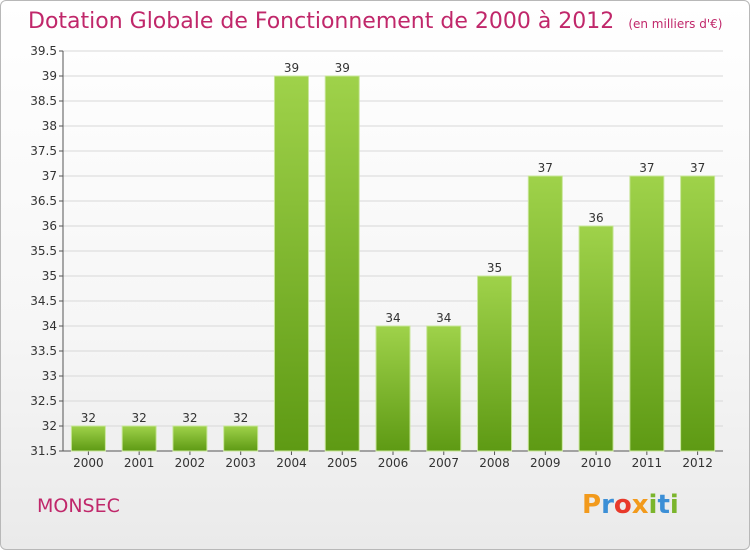 The image size is (750, 551). Describe the element at coordinates (545, 463) in the screenshot. I see `x-tick-label: 2009` at that location.